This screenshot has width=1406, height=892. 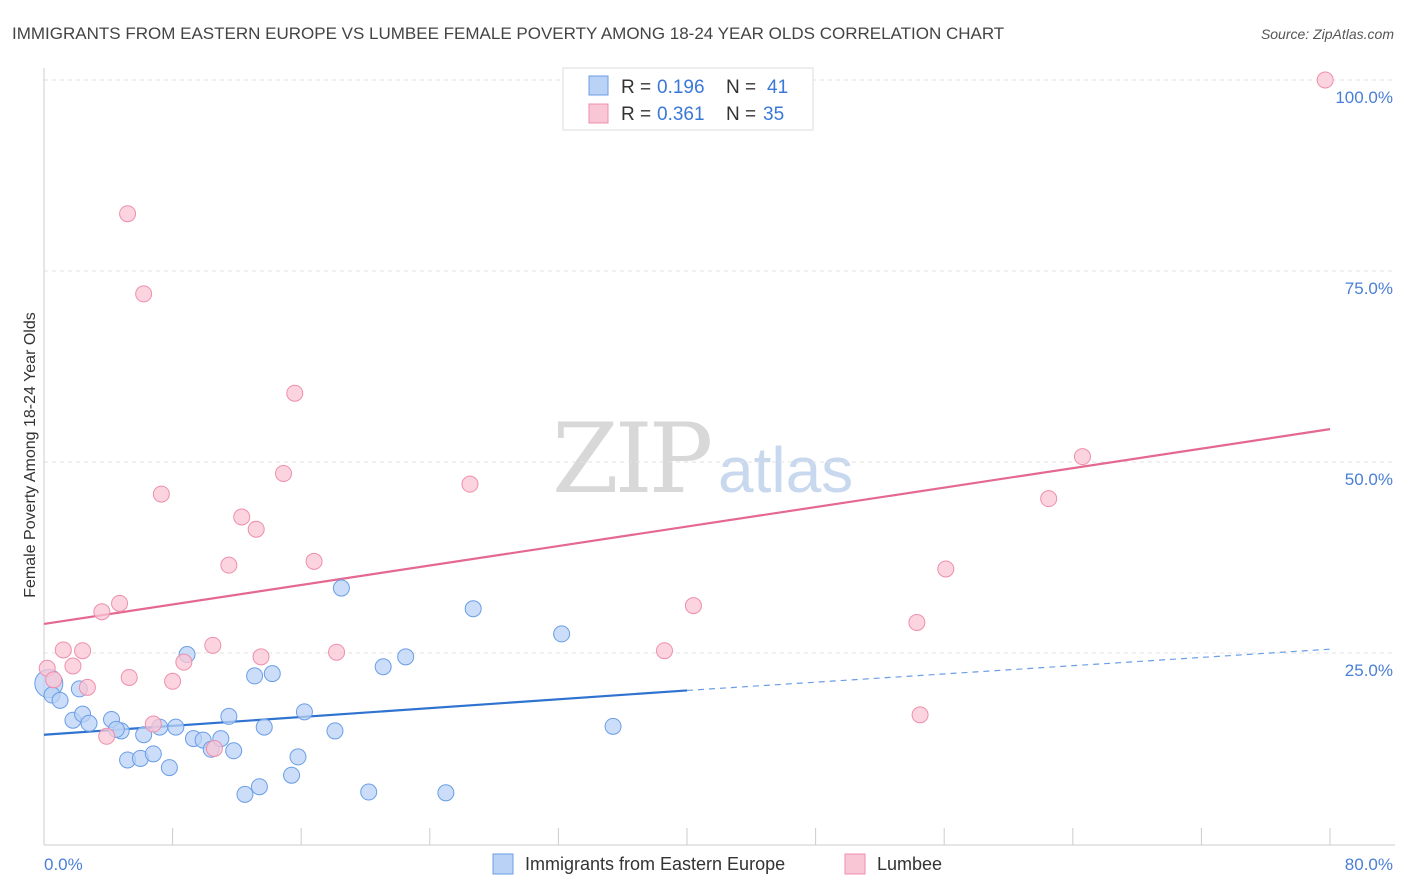 What do you see at coordinates (1364, 384) in the screenshot?
I see `y-tick-labels: 100.0% 75.0% 50.0% 25.0%` at bounding box center [1364, 384].